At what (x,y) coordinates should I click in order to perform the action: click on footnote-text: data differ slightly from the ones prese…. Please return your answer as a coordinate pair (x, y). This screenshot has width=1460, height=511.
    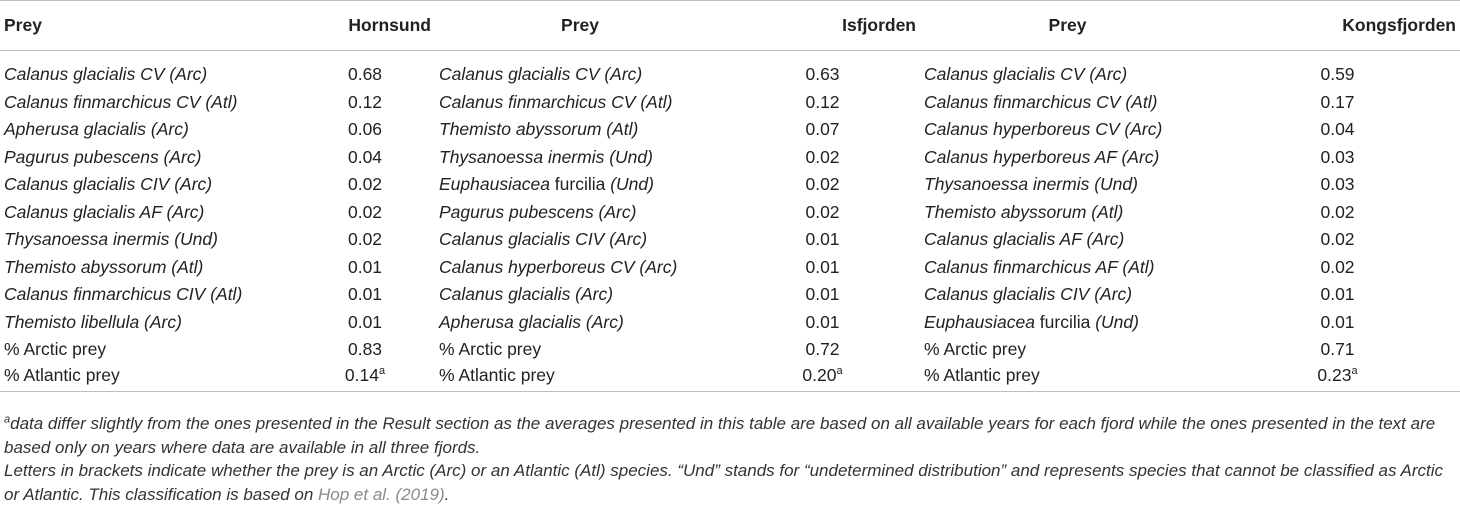
    Looking at the image, I should click on (720, 435).